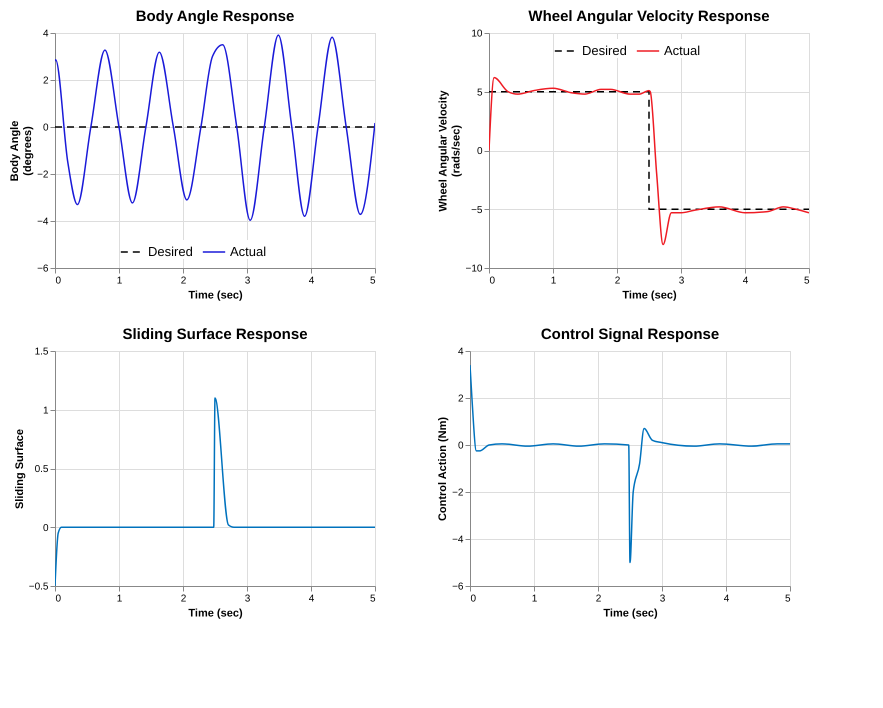  I want to click on y-tick-label: 10, so click(477, 34).